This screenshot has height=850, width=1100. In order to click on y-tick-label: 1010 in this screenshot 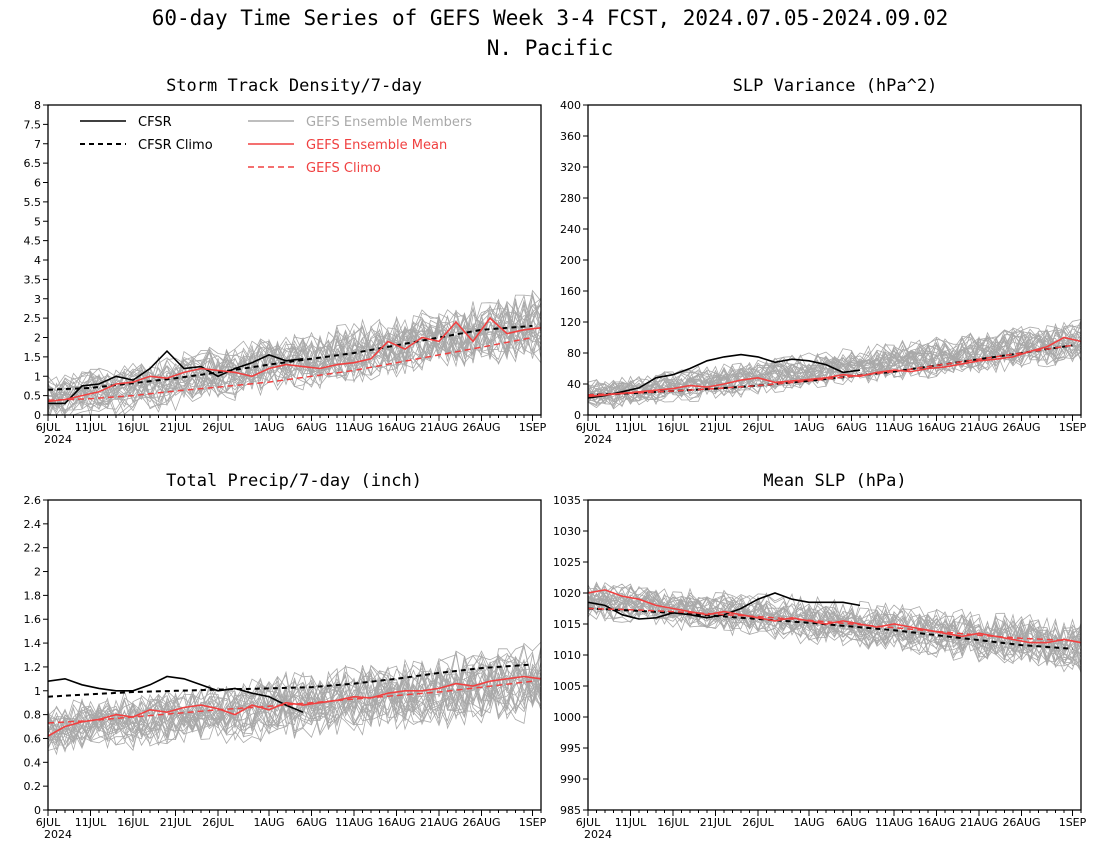, I will do `click(567, 655)`.